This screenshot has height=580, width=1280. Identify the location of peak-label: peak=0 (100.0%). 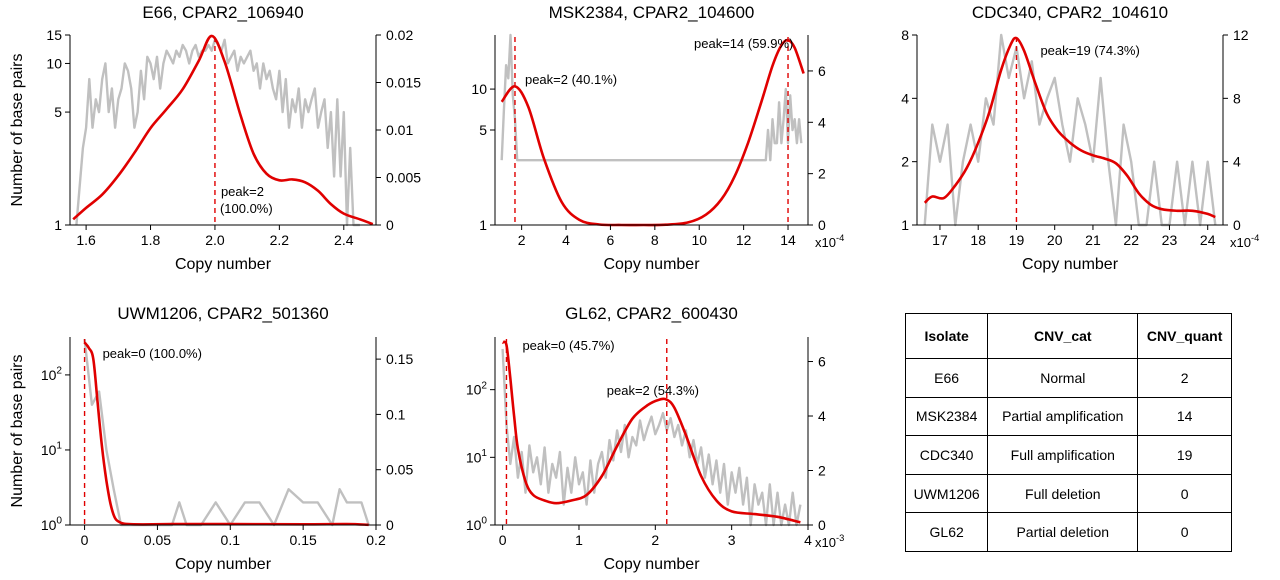
(152, 353).